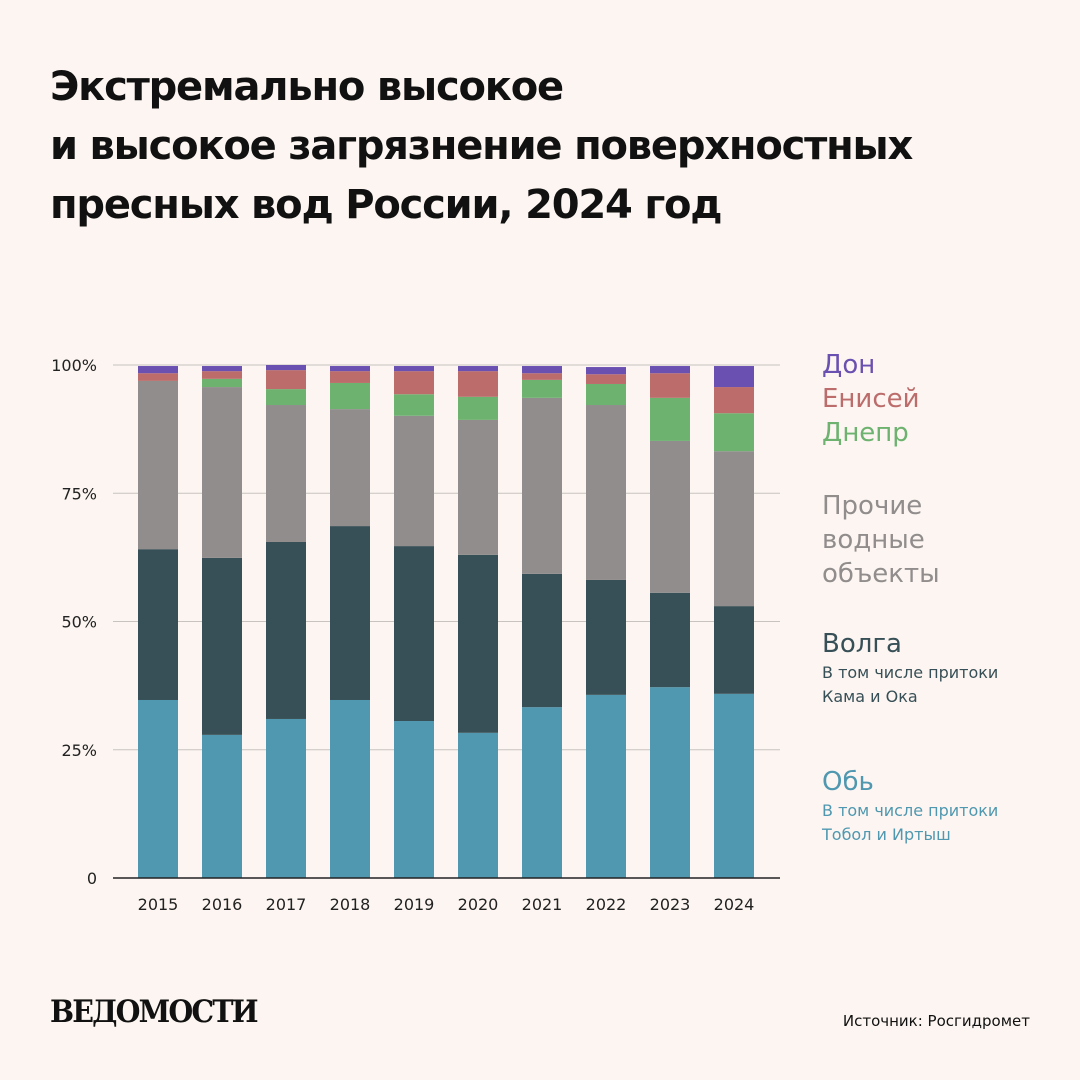 This screenshot has height=1080, width=1080. What do you see at coordinates (881, 574) in the screenshot?
I see `legend-other-line: объекты` at bounding box center [881, 574].